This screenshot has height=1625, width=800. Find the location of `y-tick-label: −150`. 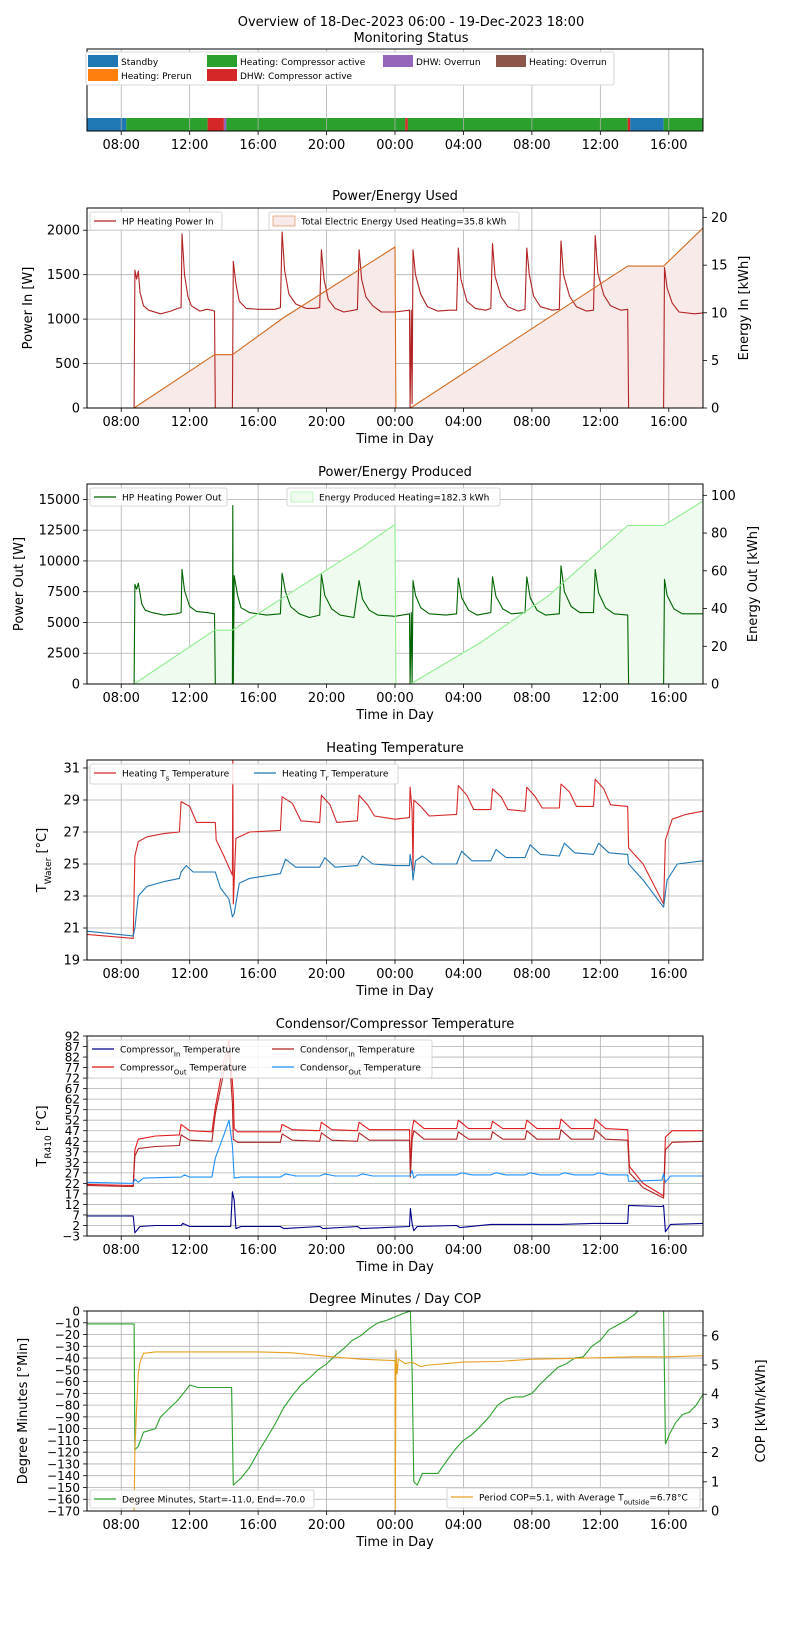

y-tick-label: −150 is located at coordinates (63, 1488).